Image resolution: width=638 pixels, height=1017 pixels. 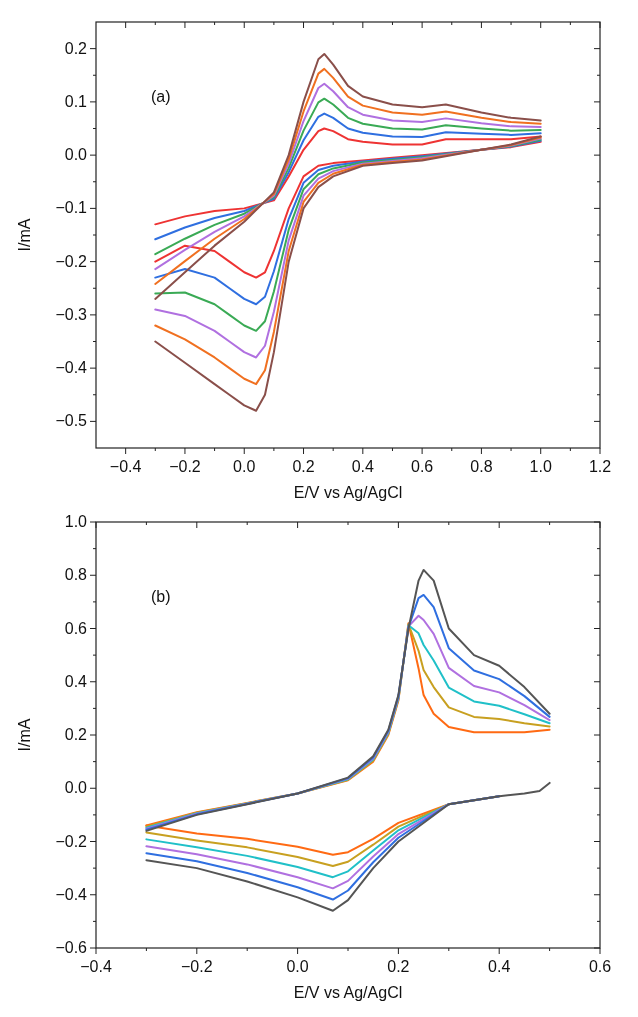 I want to click on annotation: (a), so click(x=161, y=96).